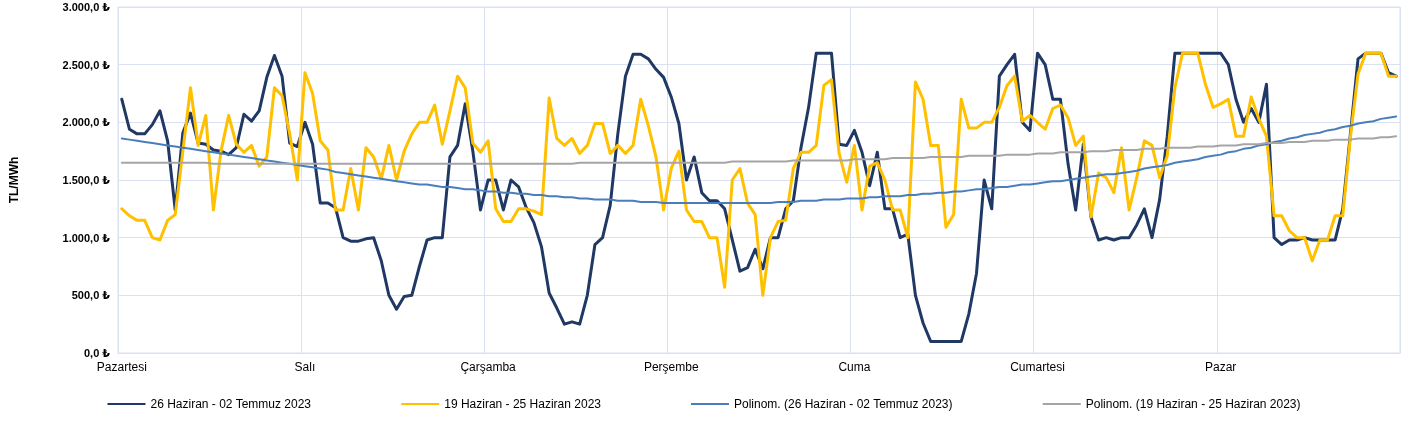  Describe the element at coordinates (523, 404) in the screenshot. I see `legend-label: 19 Haziran - 25 Haziran 2023` at that location.